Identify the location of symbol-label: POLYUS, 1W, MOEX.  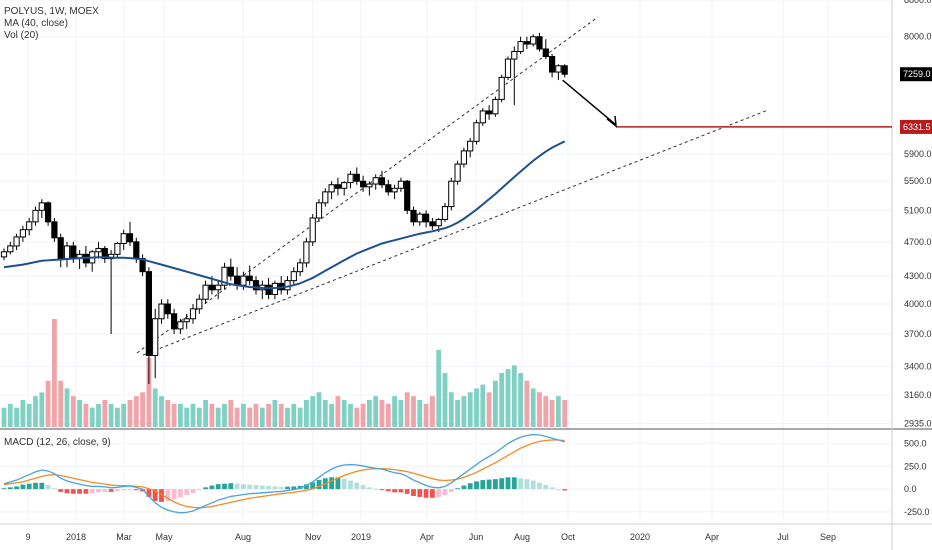
(51, 11).